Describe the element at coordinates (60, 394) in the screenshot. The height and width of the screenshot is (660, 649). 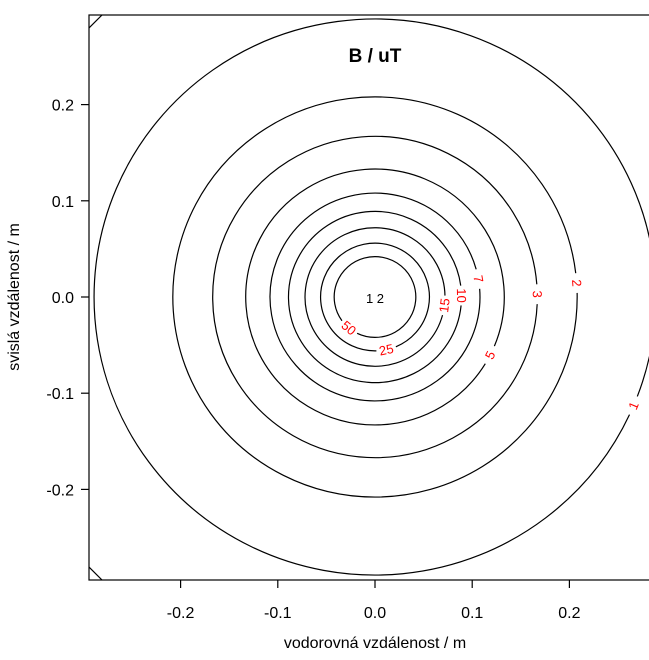
I see `y-tick-label: -0.1` at that location.